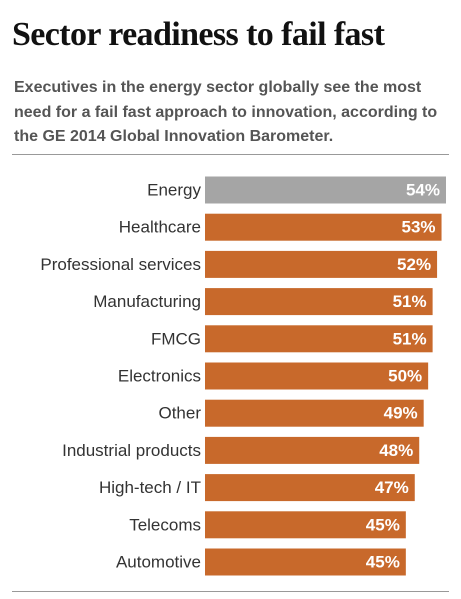 The height and width of the screenshot is (599, 461). What do you see at coordinates (419, 227) in the screenshot?
I see `value-label: 53%` at bounding box center [419, 227].